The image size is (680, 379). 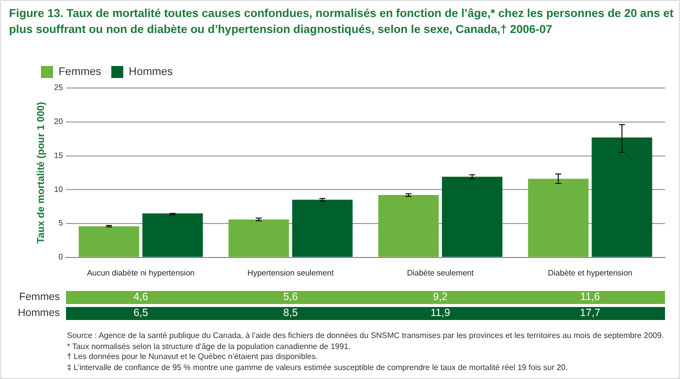 I want to click on text: † Les données pour le Nunavut et le Québec n’étaient pas disponibles., so click(x=193, y=357).